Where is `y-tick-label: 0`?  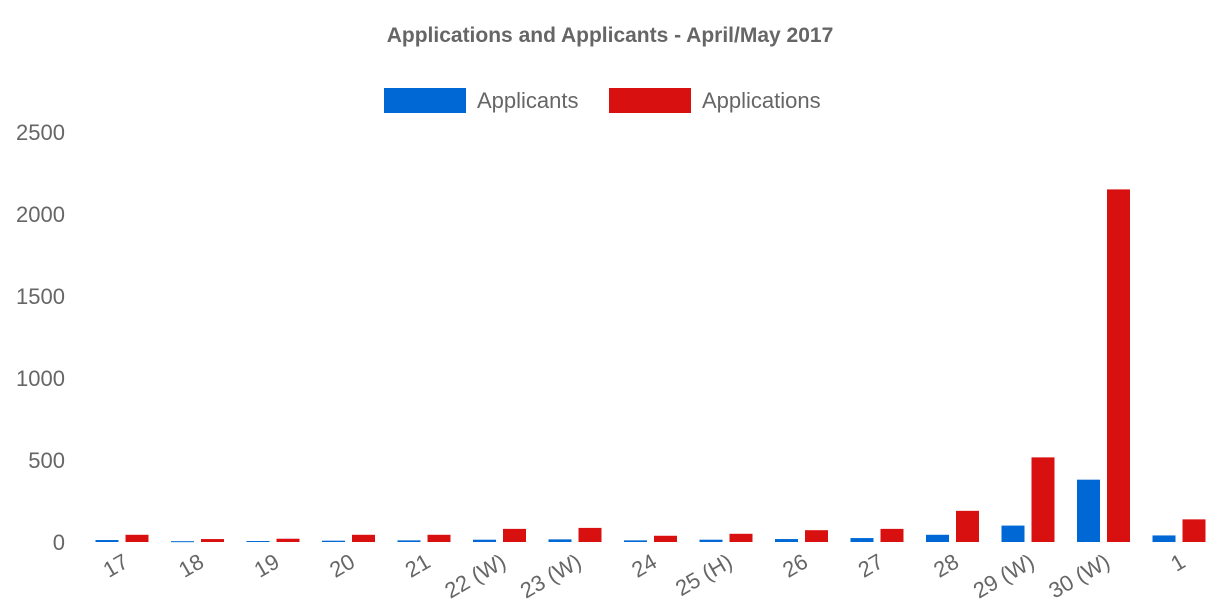
y-tick-label: 0 is located at coordinates (59, 542).